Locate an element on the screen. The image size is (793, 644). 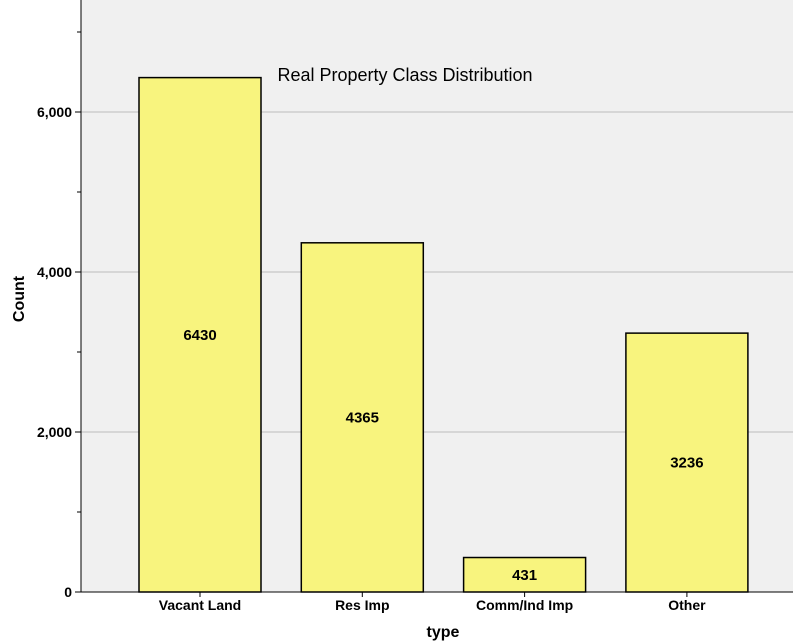
x-axis-ticks: Vacant Land Res Imp Comm/Ind Imp Other is located at coordinates (432, 602).